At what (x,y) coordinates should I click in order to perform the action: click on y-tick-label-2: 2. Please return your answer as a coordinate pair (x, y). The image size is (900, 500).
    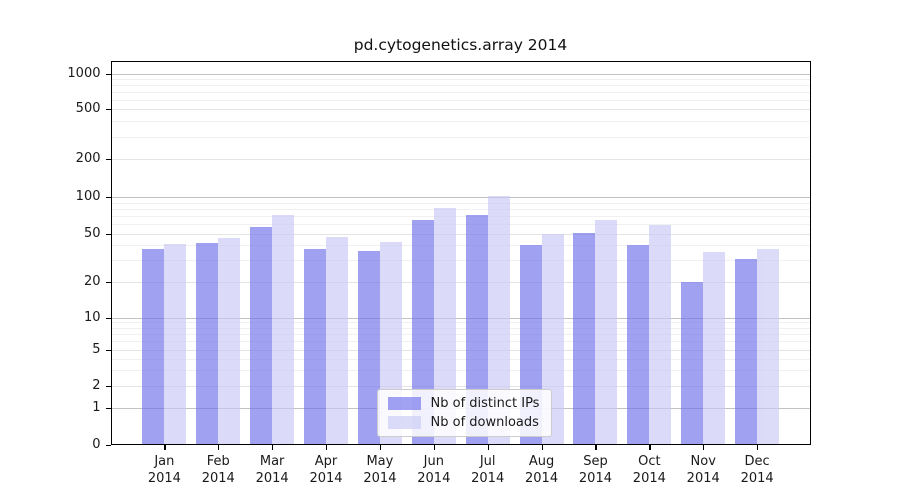
    Looking at the image, I should click on (96, 385).